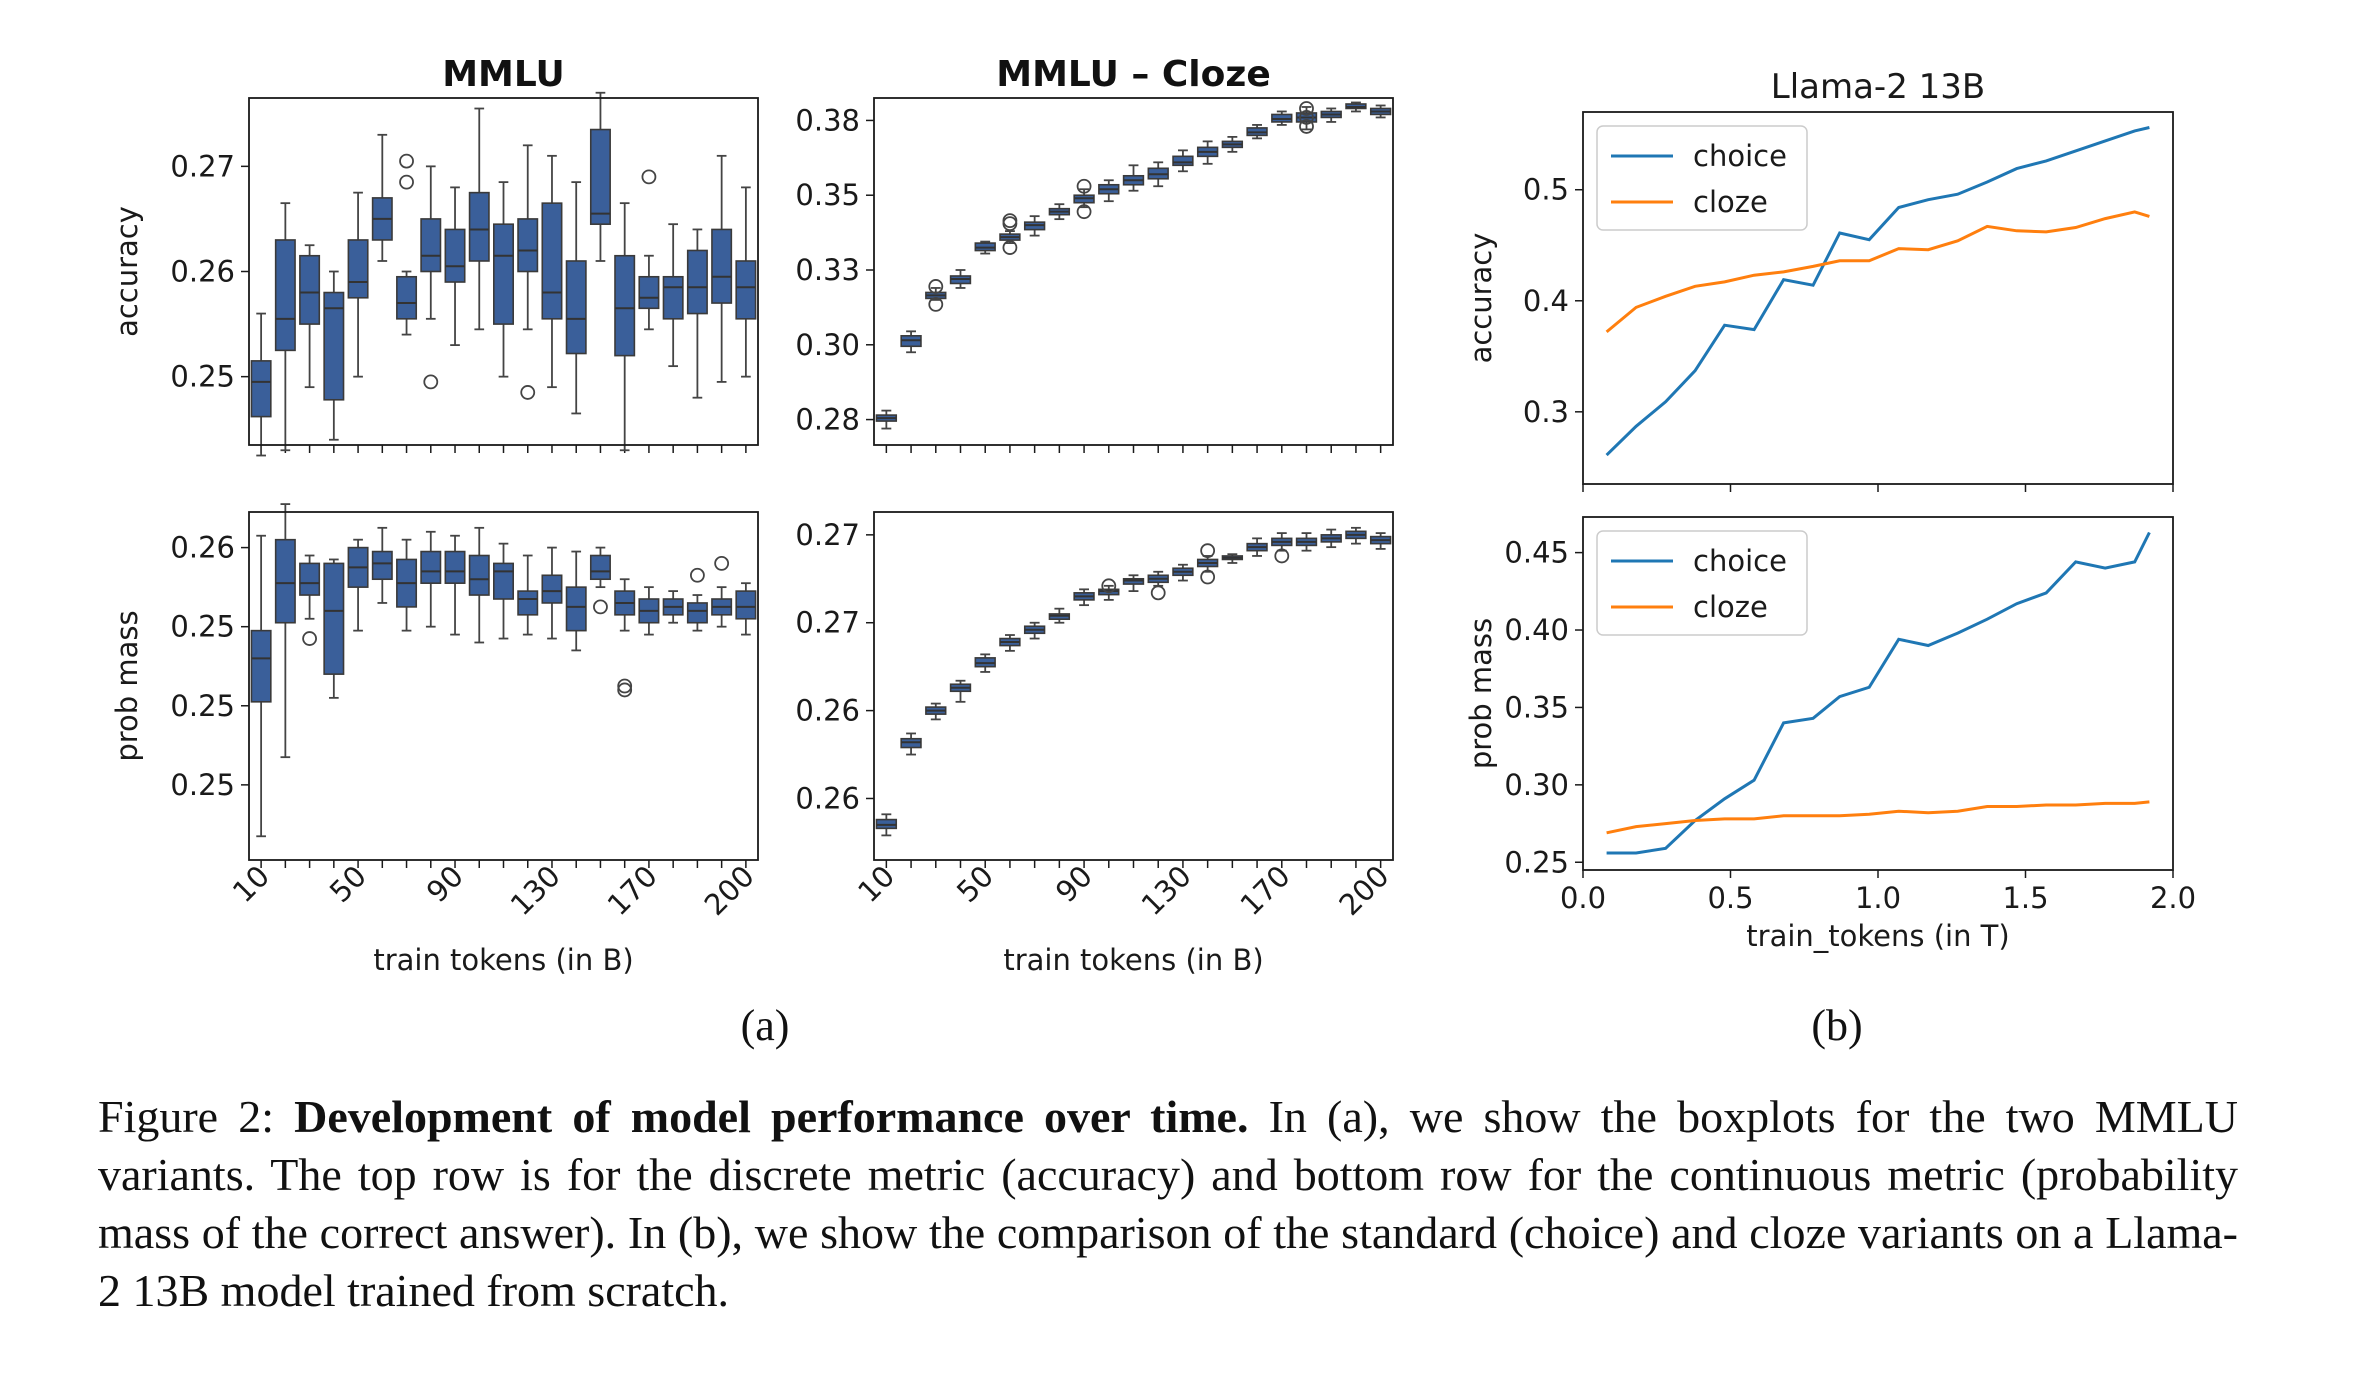 Image resolution: width=2370 pixels, height=1388 pixels. I want to click on y-tick-label: 0.40, so click(1536, 630).